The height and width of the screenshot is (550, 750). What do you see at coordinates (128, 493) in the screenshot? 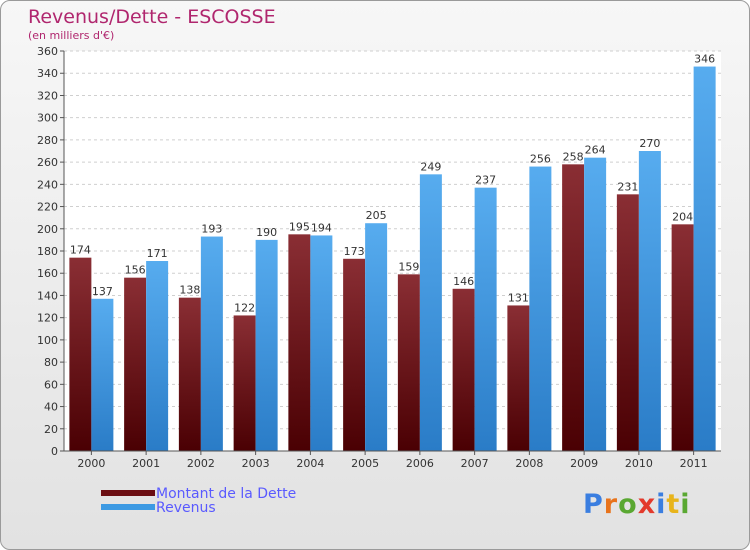
I see `legend-swatch-debt` at bounding box center [128, 493].